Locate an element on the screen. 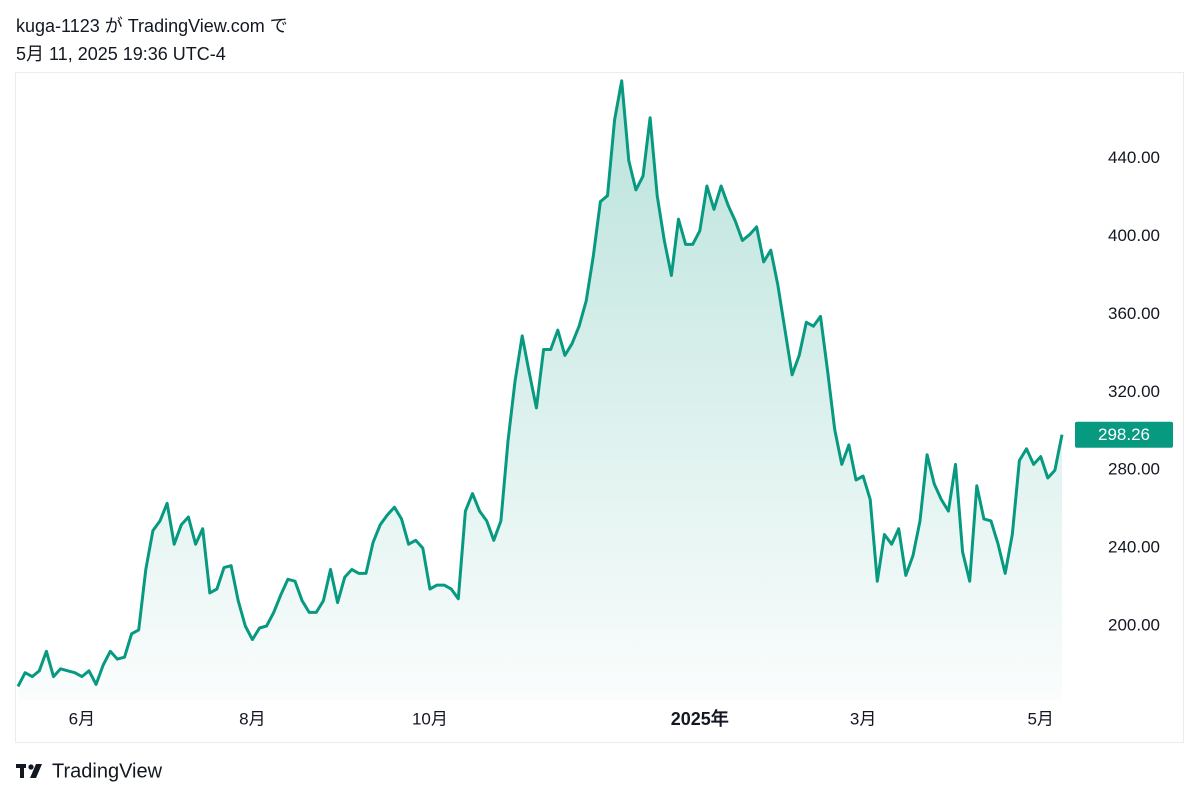 The height and width of the screenshot is (806, 1200). y-tick-label: 280.00 is located at coordinates (1134, 469).